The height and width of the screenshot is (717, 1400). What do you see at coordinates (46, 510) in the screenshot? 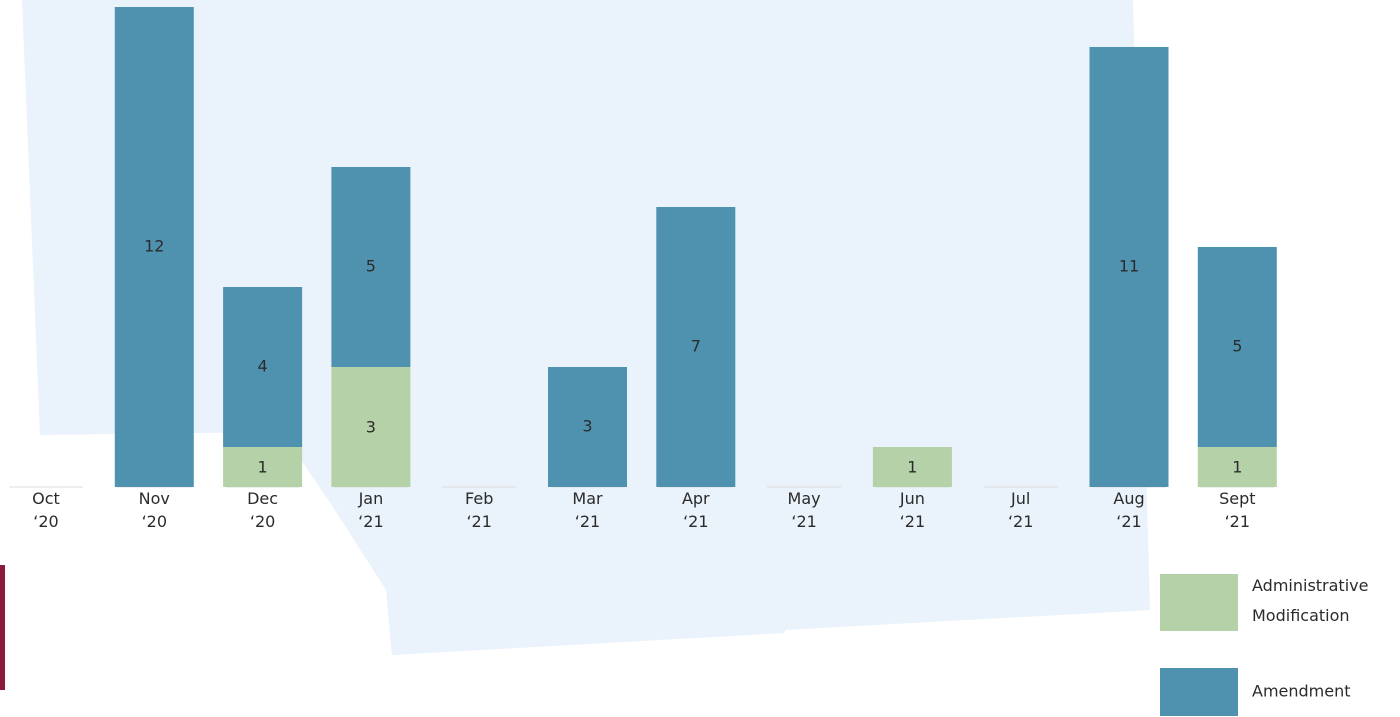
I see `x-tick-label: Oct ‘20` at bounding box center [46, 510].